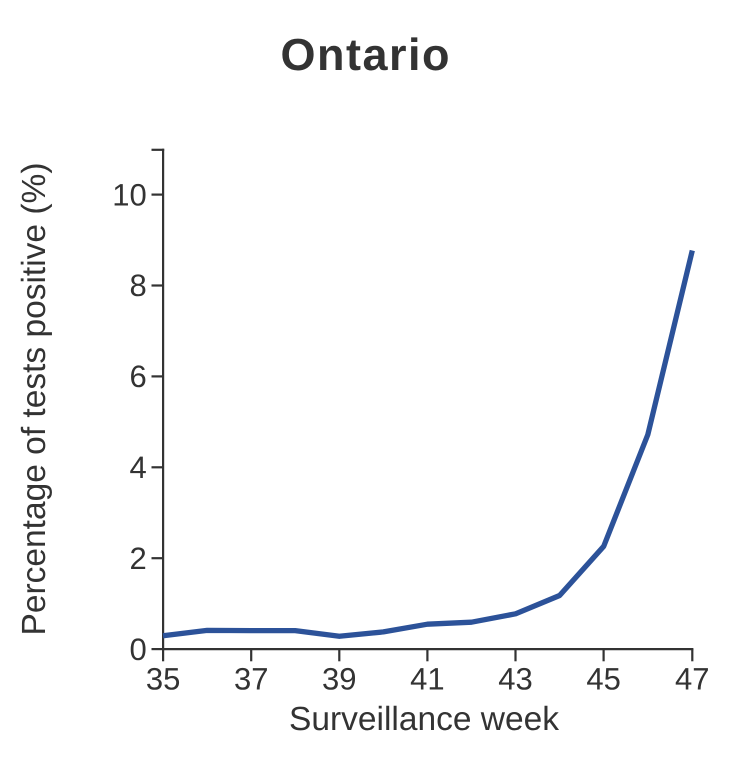 The height and width of the screenshot is (762, 746). What do you see at coordinates (137, 649) in the screenshot?
I see `svg-text: 0` at bounding box center [137, 649].